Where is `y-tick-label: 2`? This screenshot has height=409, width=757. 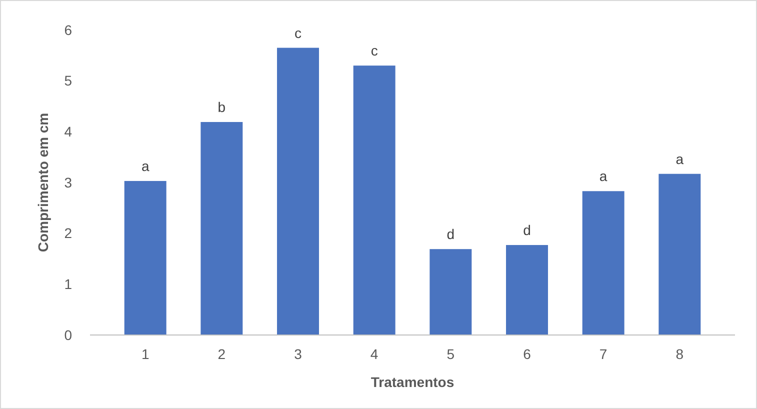
y-tick-label: 2 is located at coordinates (68, 233).